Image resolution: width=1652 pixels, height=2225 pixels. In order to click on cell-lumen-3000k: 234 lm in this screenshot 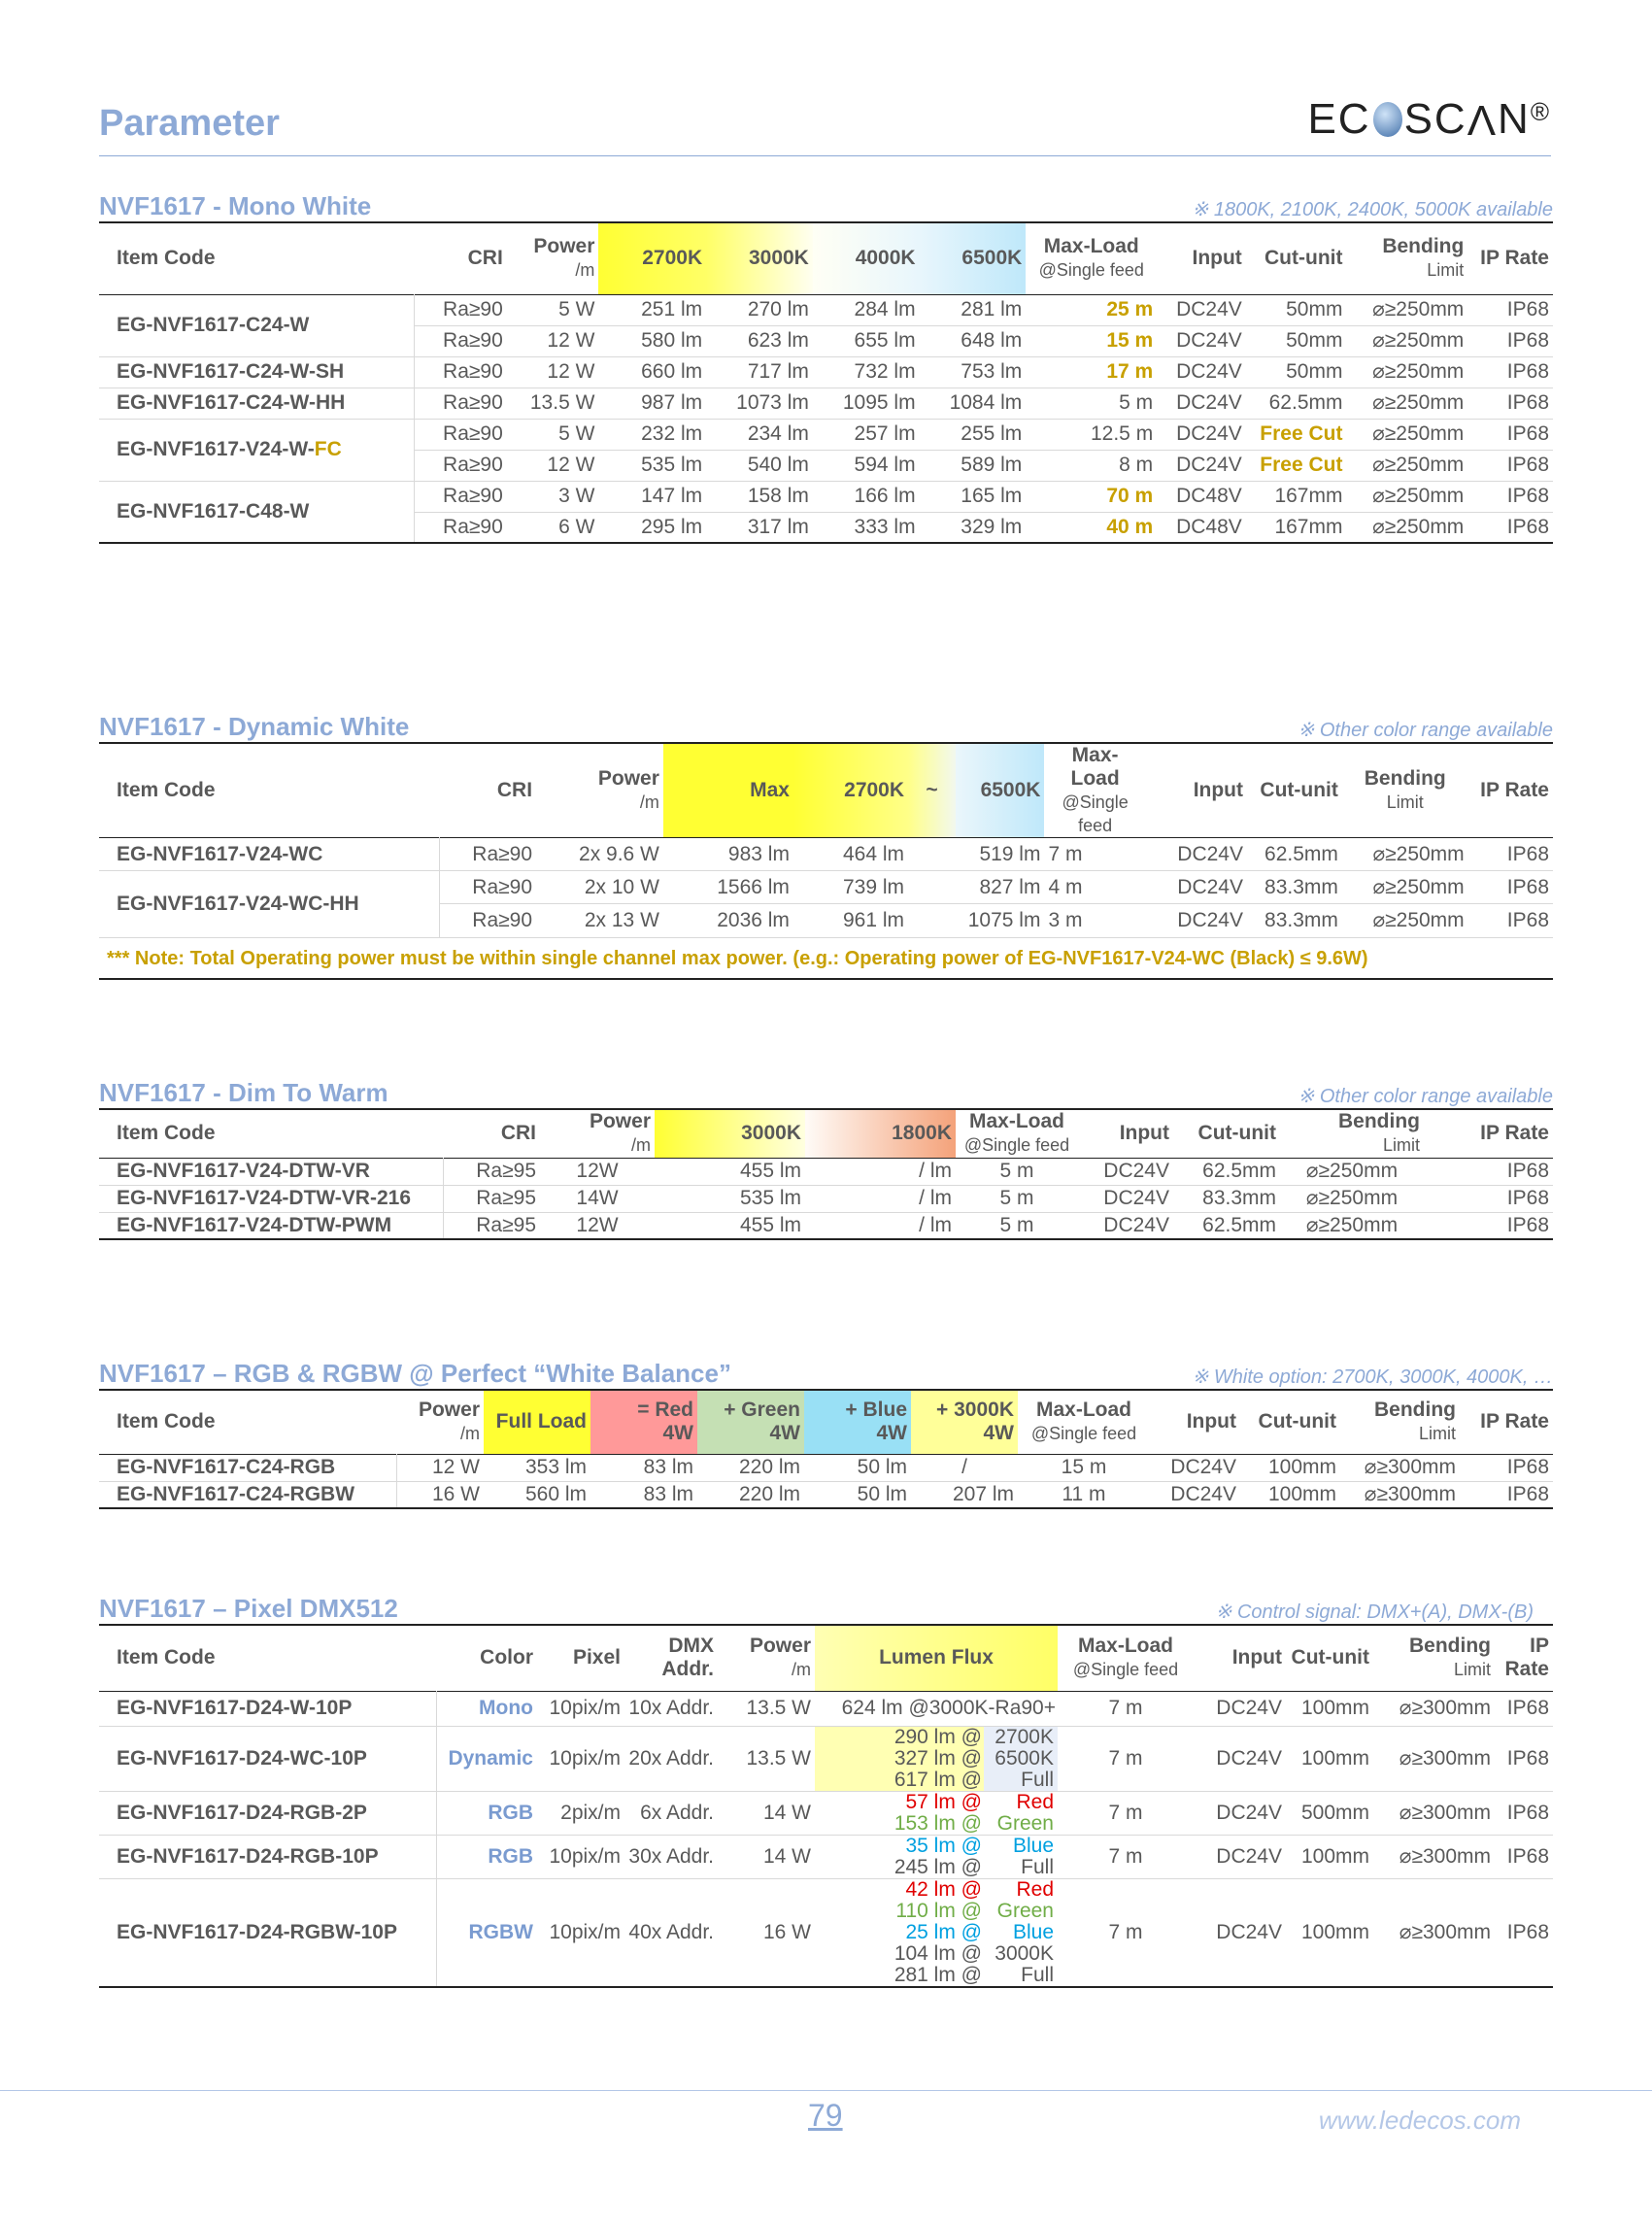, I will do `click(759, 434)`.